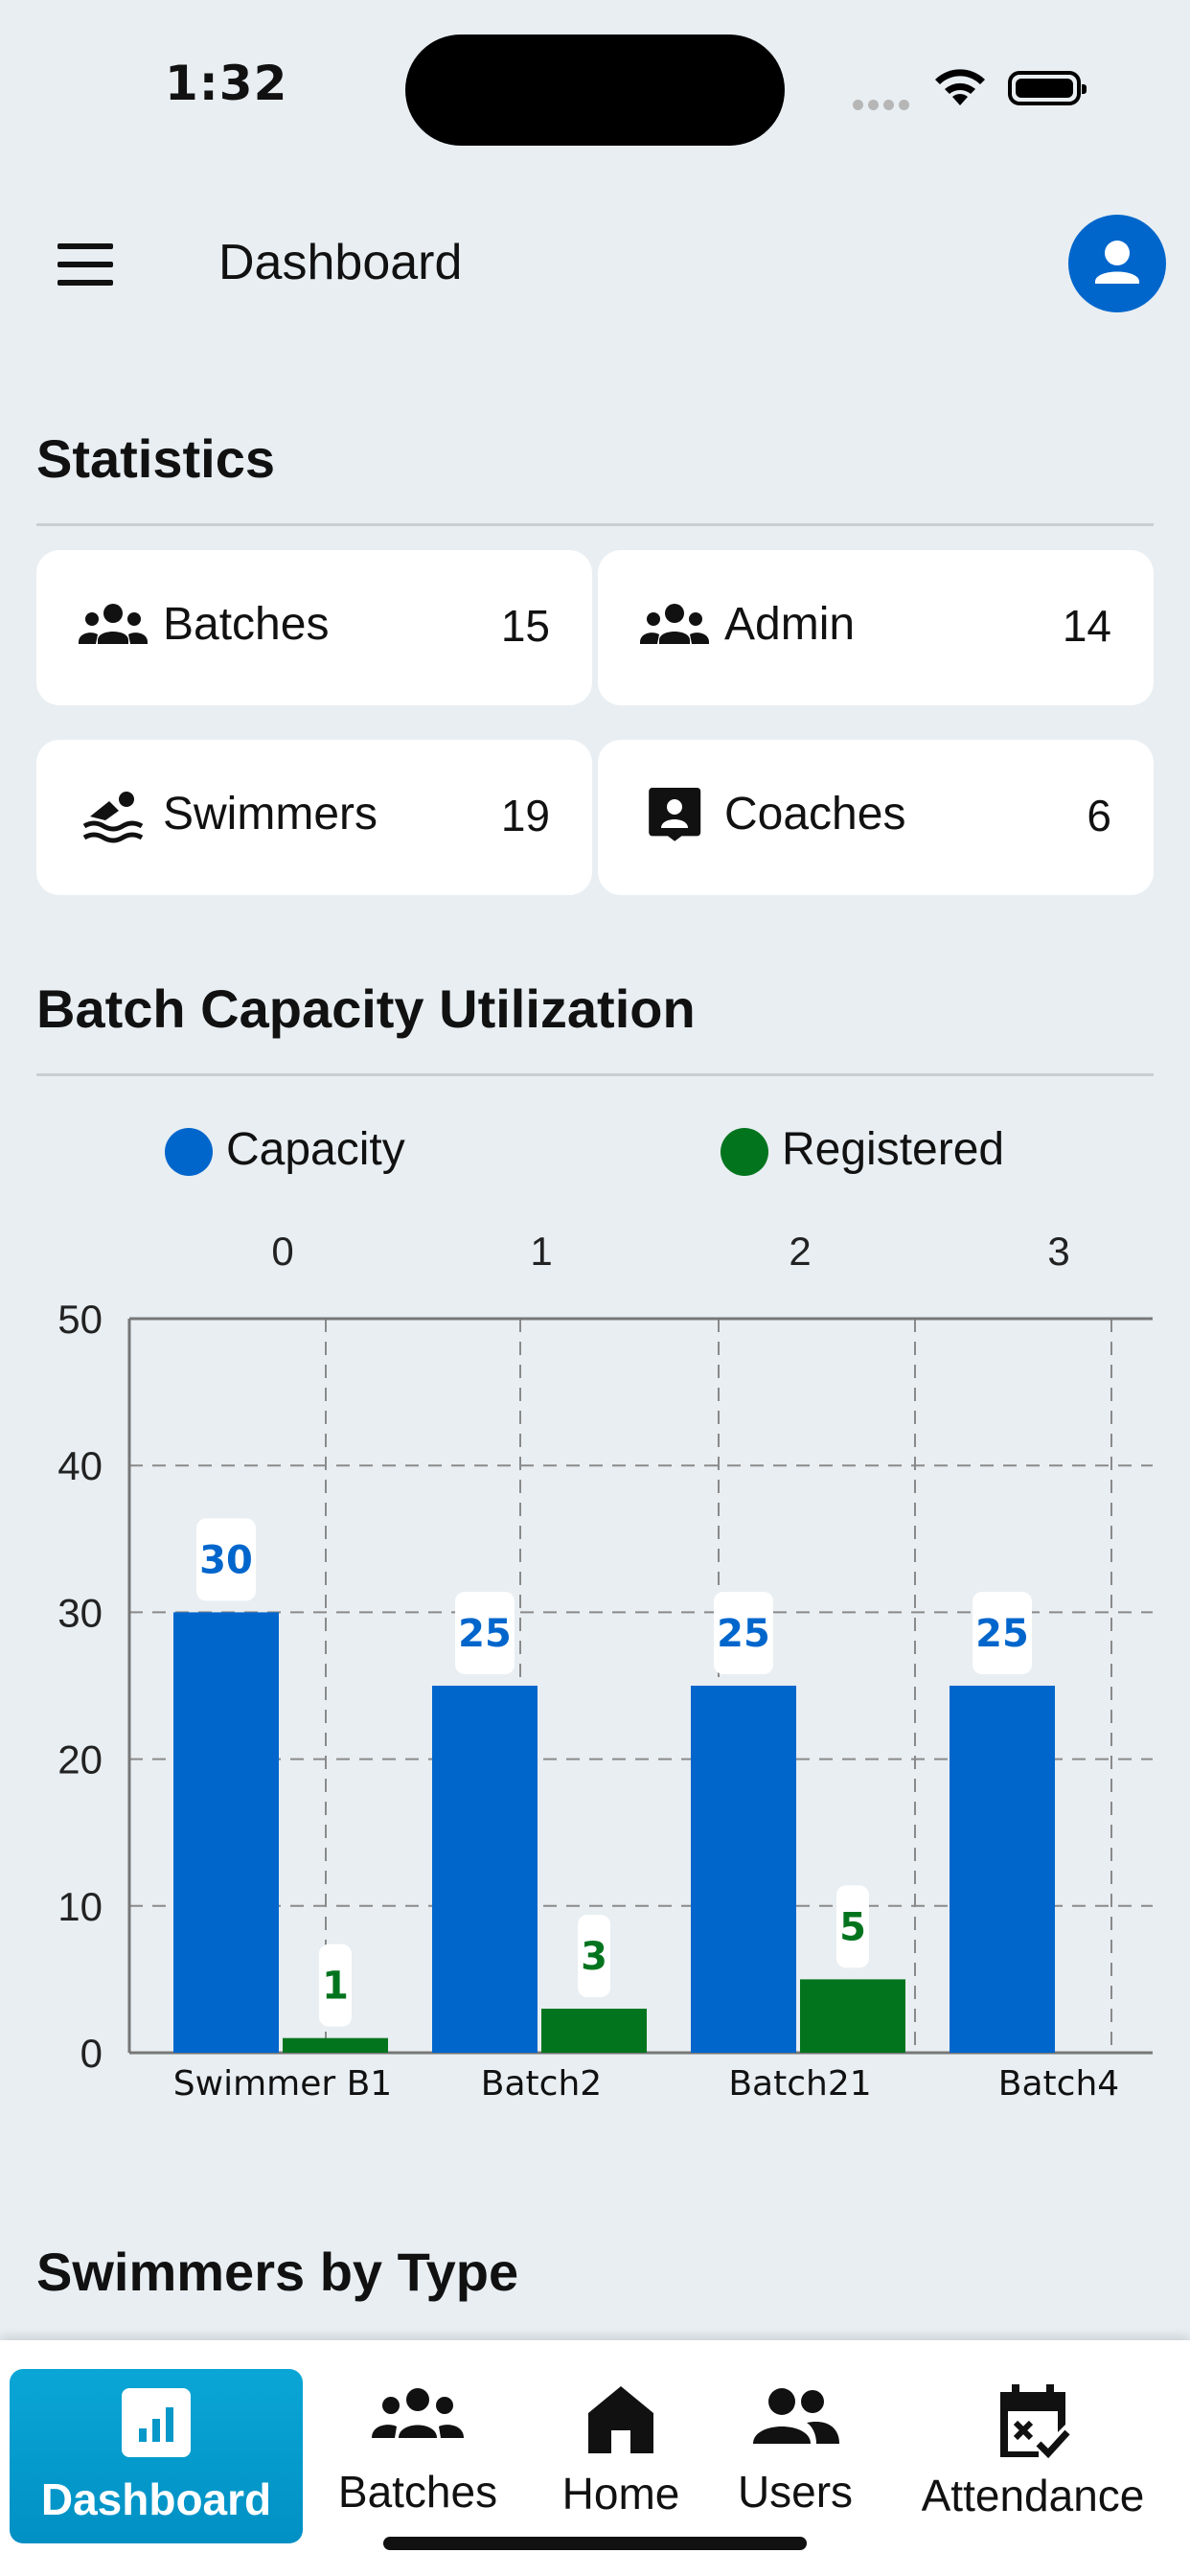  Describe the element at coordinates (341, 262) in the screenshot. I see `page-title: Dashboard` at that location.